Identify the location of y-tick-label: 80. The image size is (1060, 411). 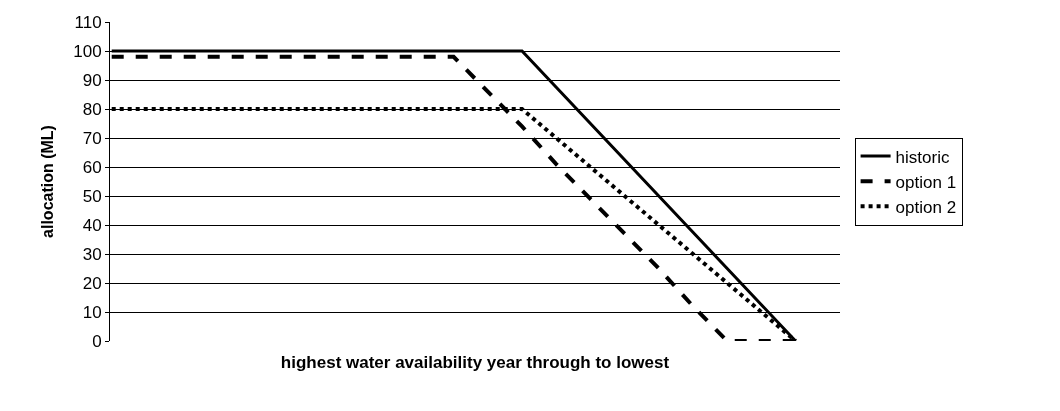
(92, 109).